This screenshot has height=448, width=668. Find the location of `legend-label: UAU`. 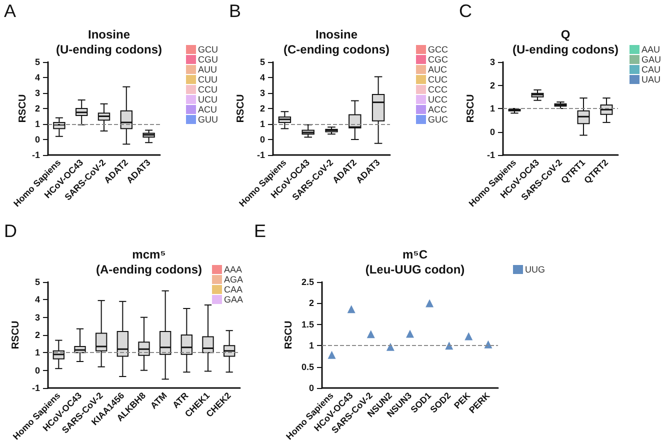

legend-label: UAU is located at coordinates (651, 79).